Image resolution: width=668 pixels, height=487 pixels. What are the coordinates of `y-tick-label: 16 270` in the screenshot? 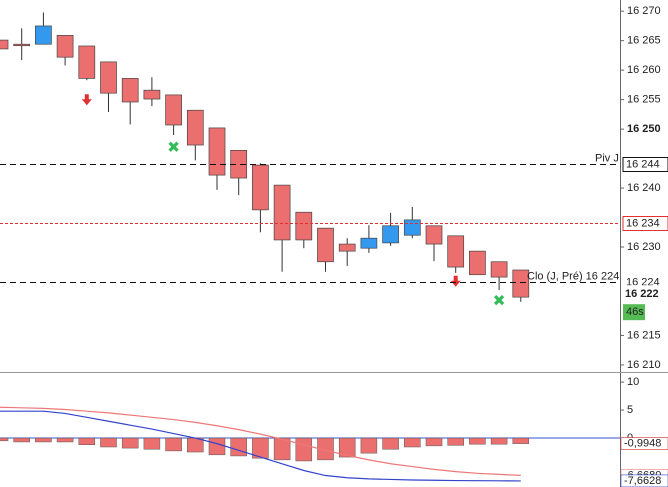 It's located at (644, 11).